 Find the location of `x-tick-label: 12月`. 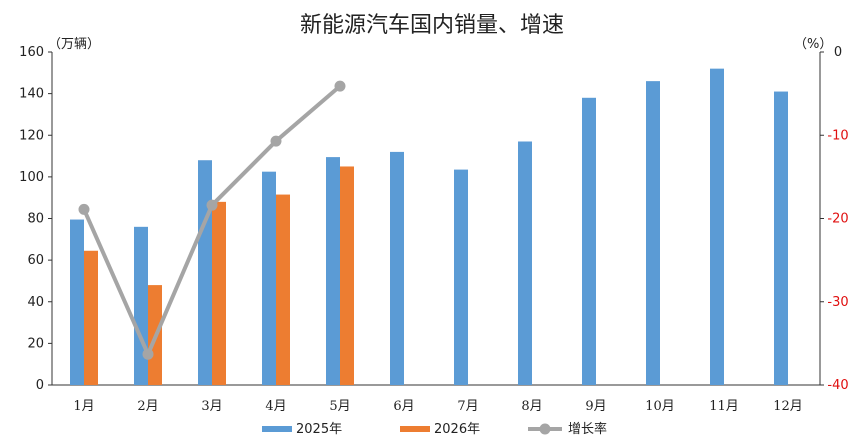

x-tick-label: 12月 is located at coordinates (788, 406).